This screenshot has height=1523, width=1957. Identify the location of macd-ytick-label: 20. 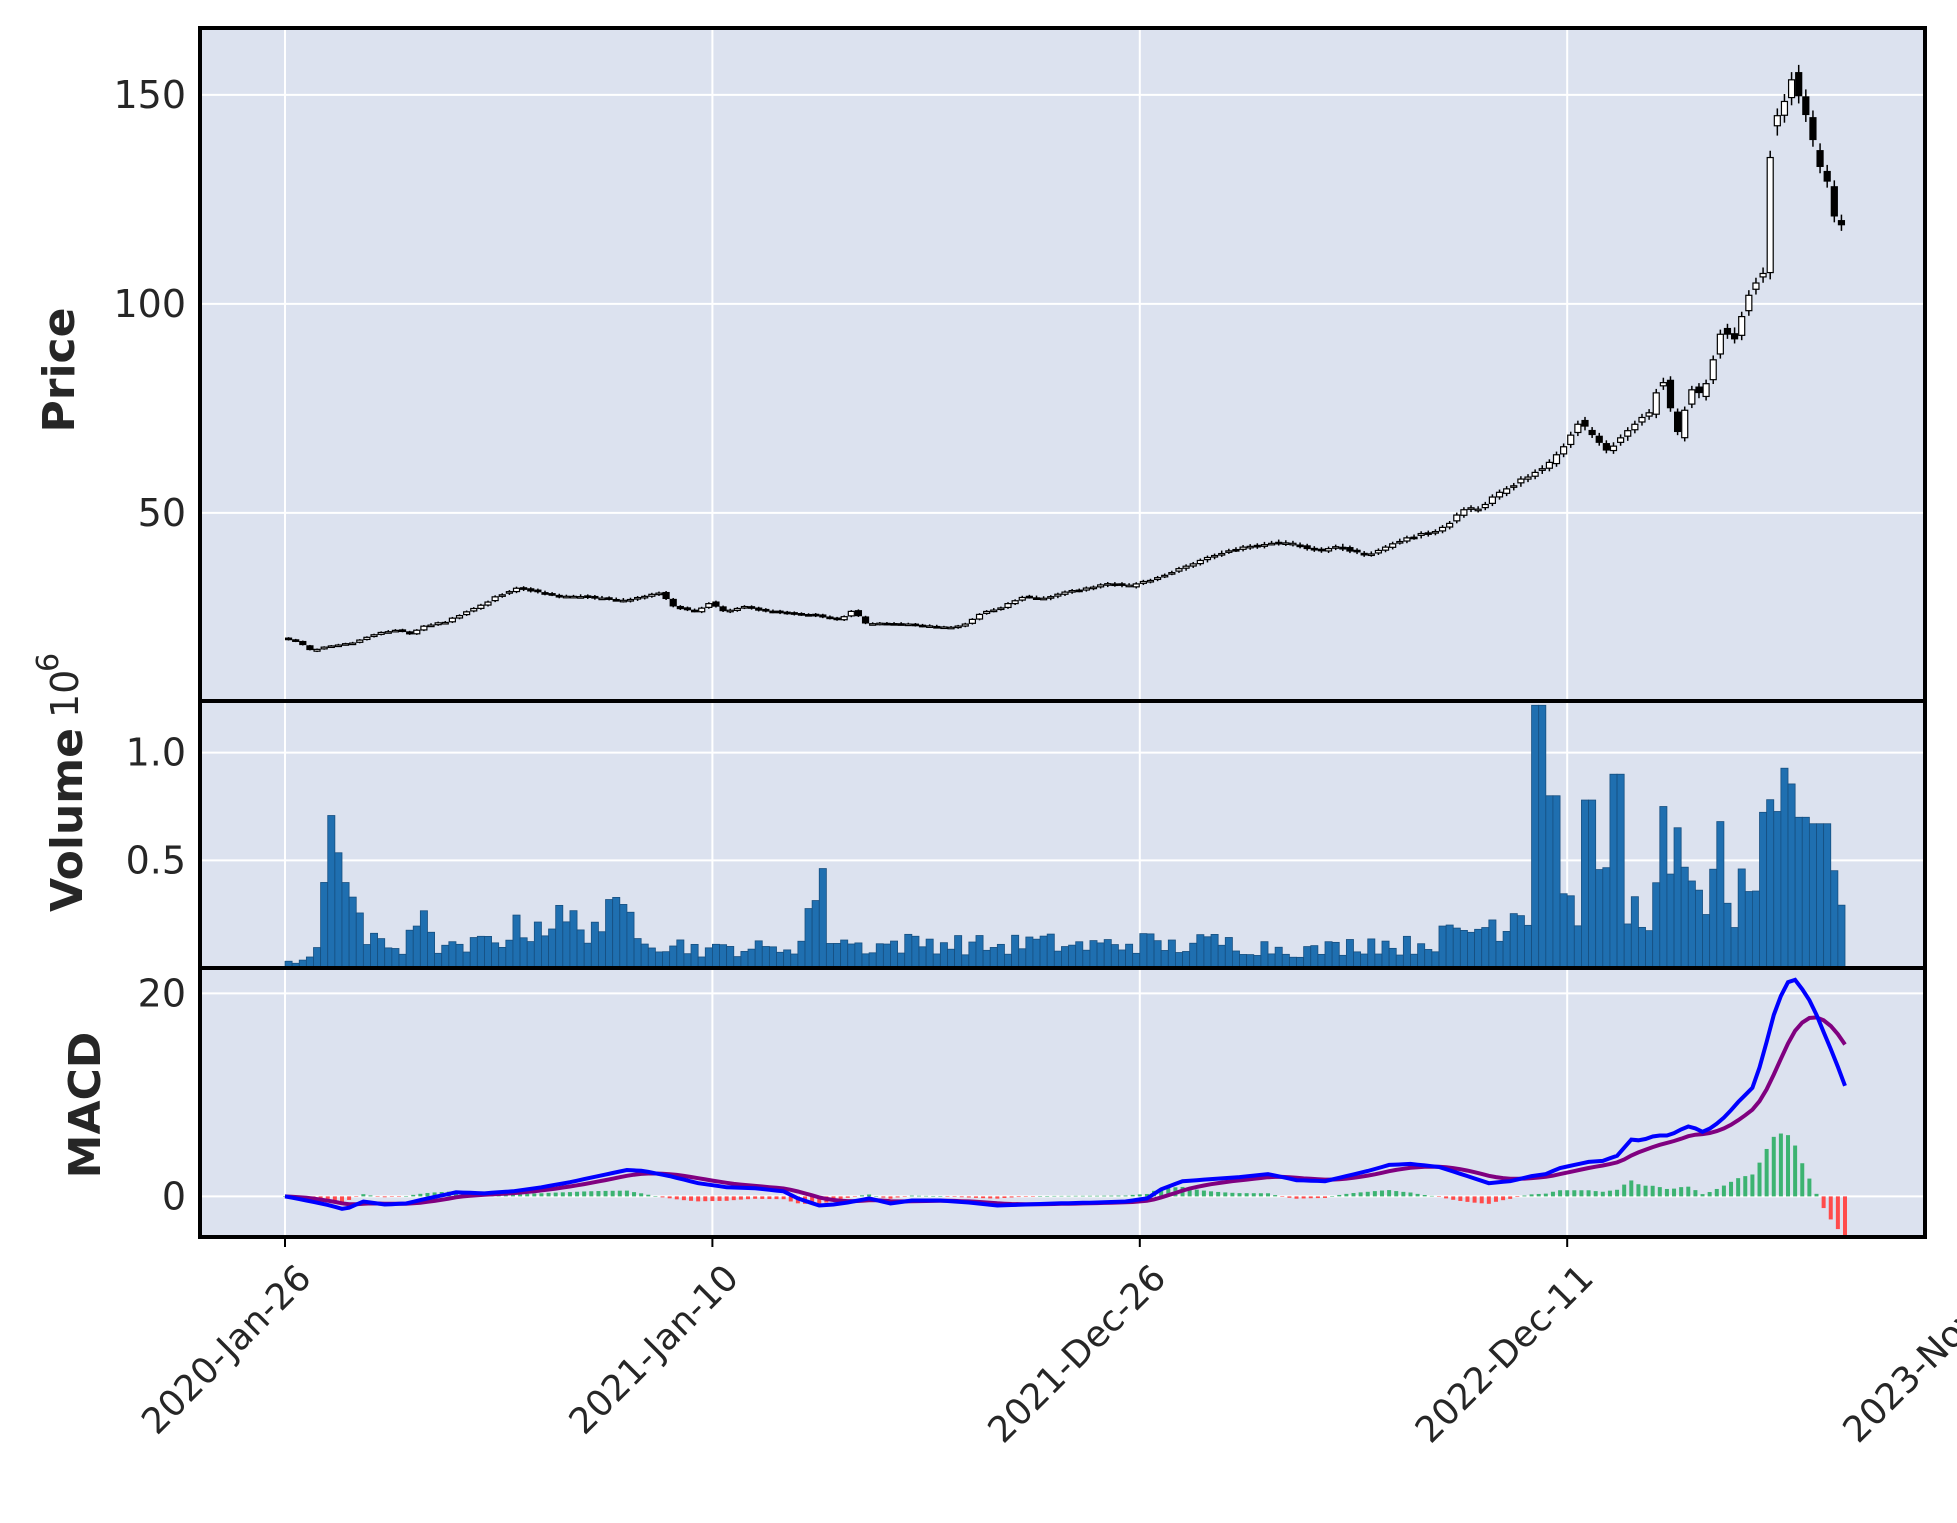
(162, 993).